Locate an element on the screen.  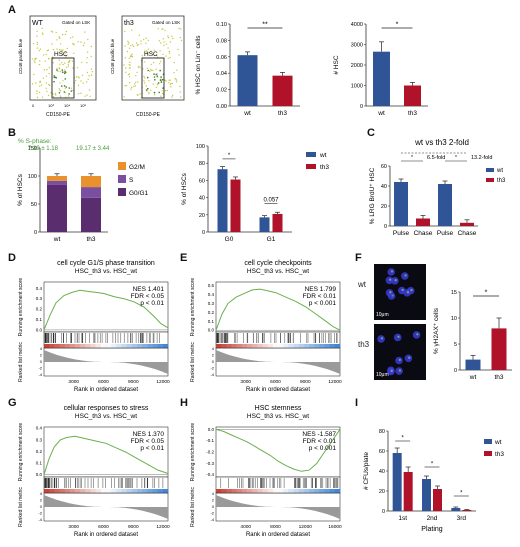
significance-mark: * is located at coordinates (456, 158).